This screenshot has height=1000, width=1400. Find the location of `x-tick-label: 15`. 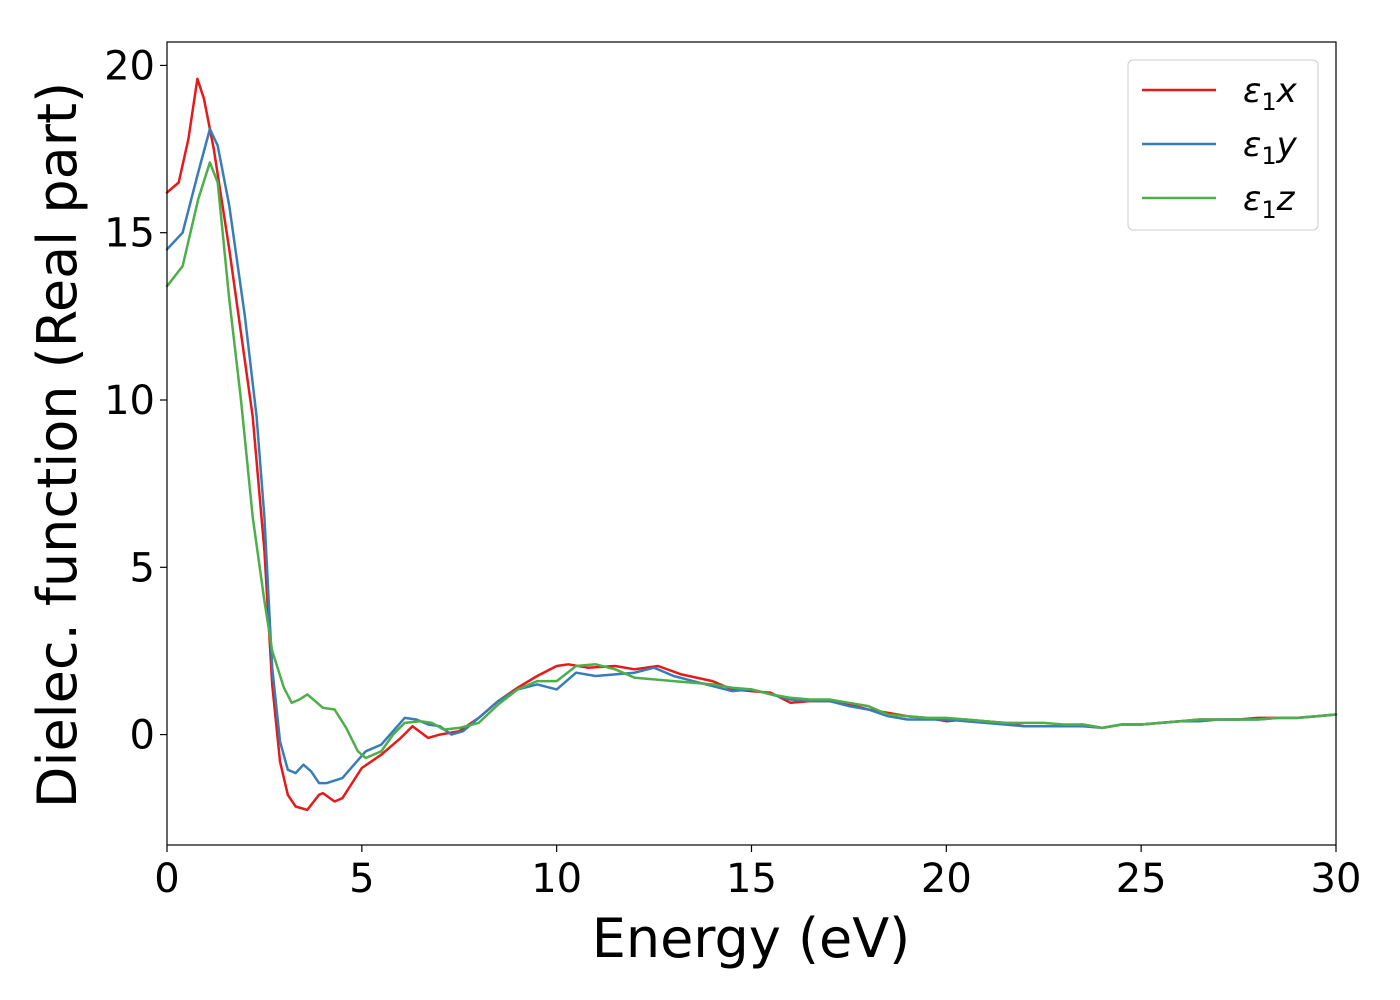

x-tick-label: 15 is located at coordinates (751, 879).